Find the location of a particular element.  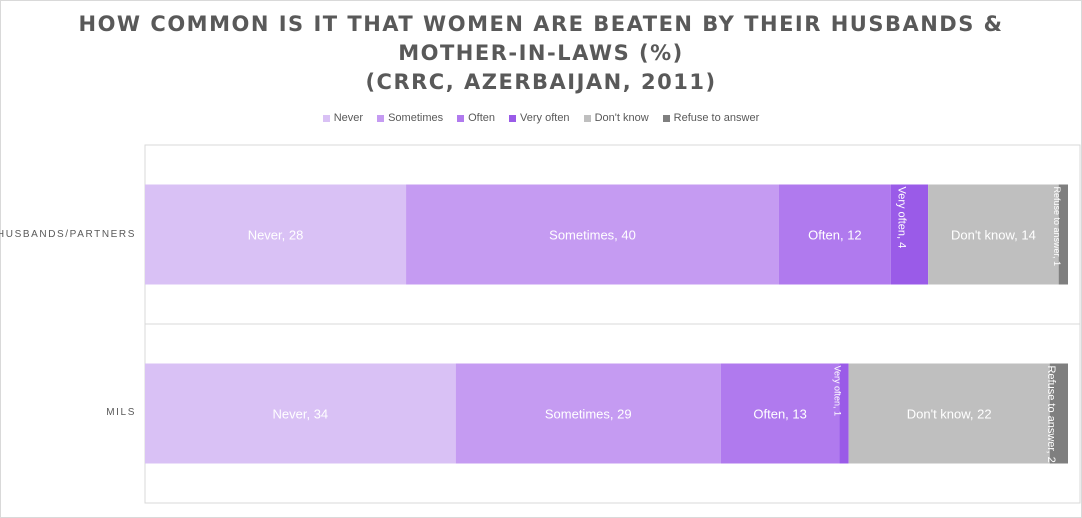

data-label: Sometimes, 40 is located at coordinates (592, 235).